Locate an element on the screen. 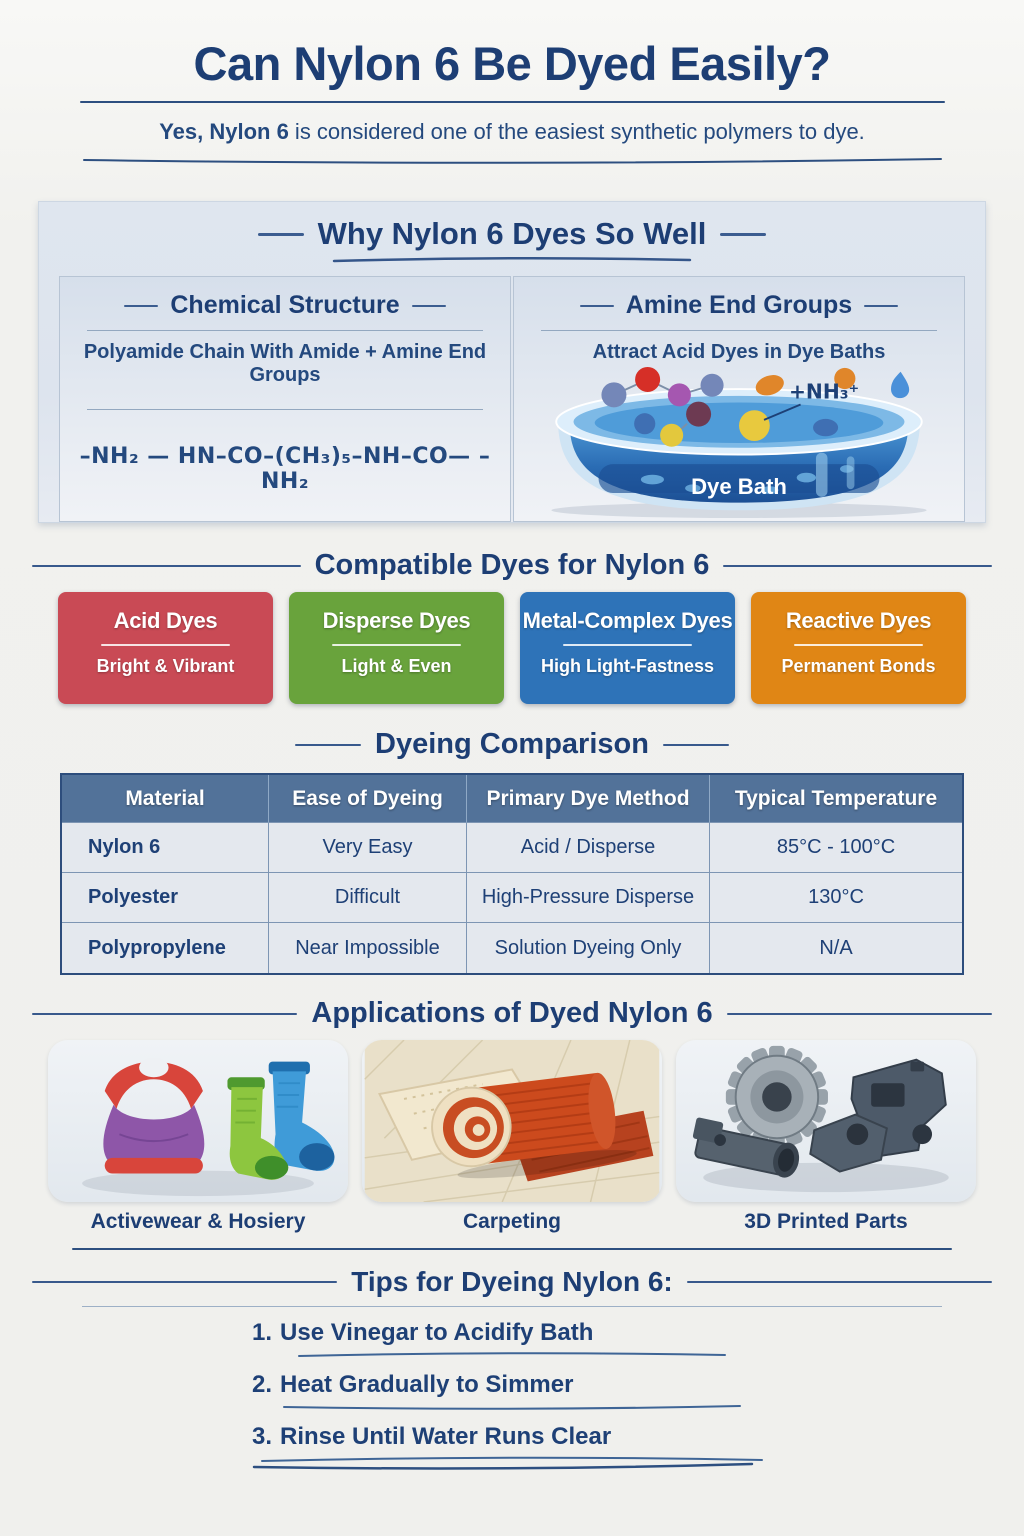 This screenshot has height=1536, width=1024. application-card-printed-parts is located at coordinates (826, 1121).